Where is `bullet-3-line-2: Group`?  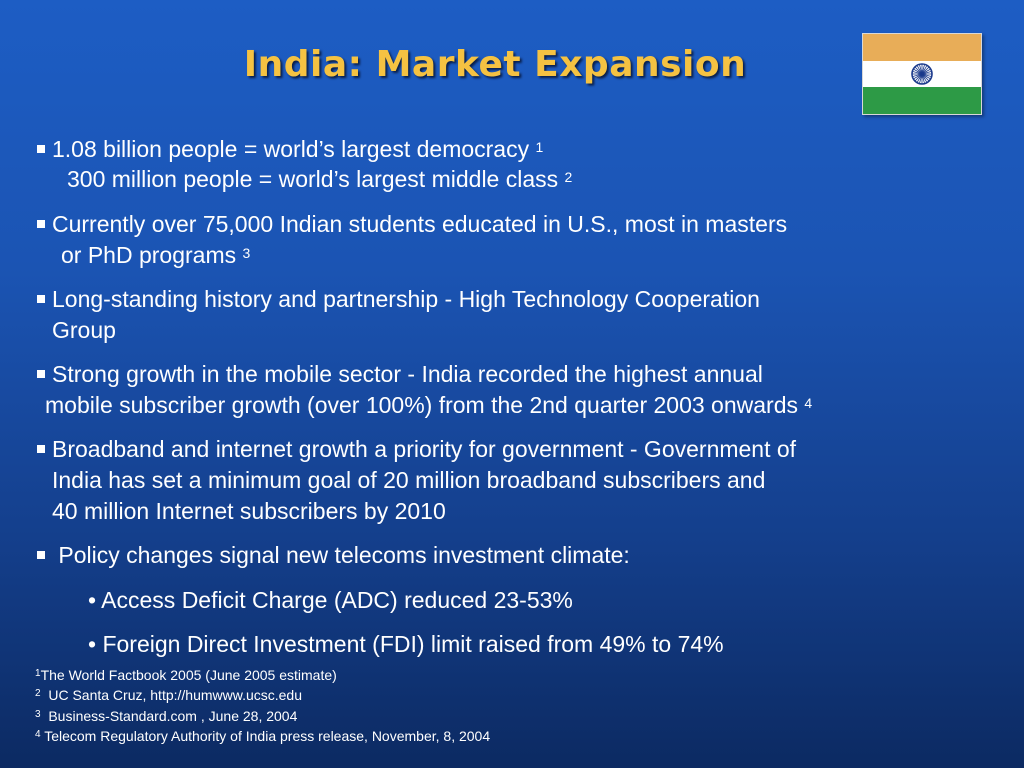 bullet-3-line-2: Group is located at coordinates (84, 330).